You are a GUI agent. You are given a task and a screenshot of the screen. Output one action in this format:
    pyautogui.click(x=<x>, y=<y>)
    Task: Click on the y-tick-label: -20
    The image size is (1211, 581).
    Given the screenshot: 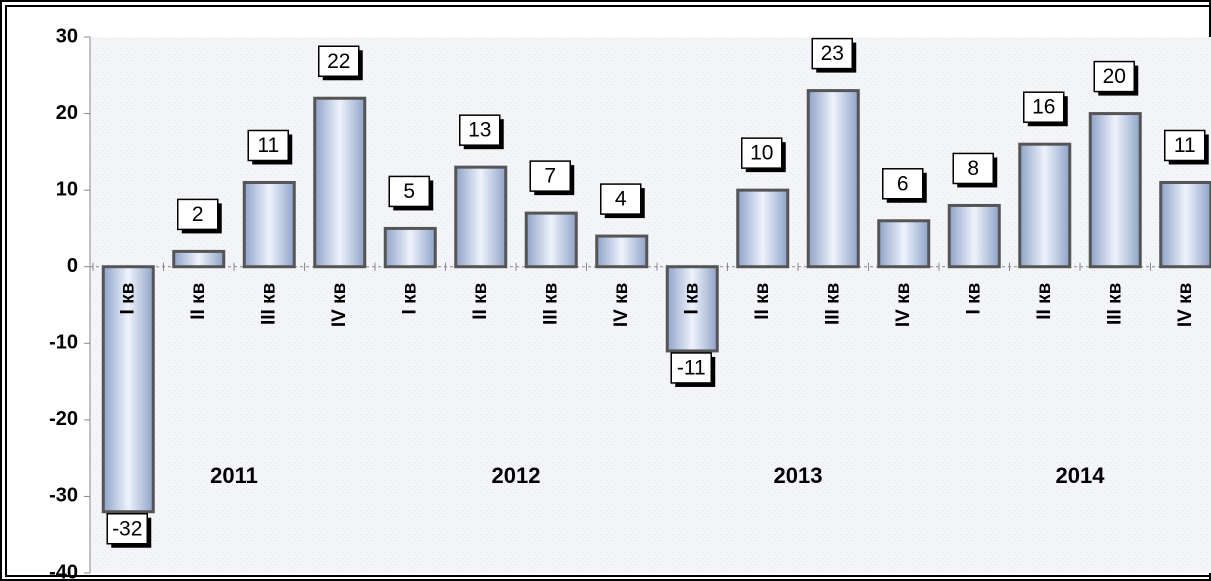 What is the action you would take?
    pyautogui.click(x=63, y=419)
    